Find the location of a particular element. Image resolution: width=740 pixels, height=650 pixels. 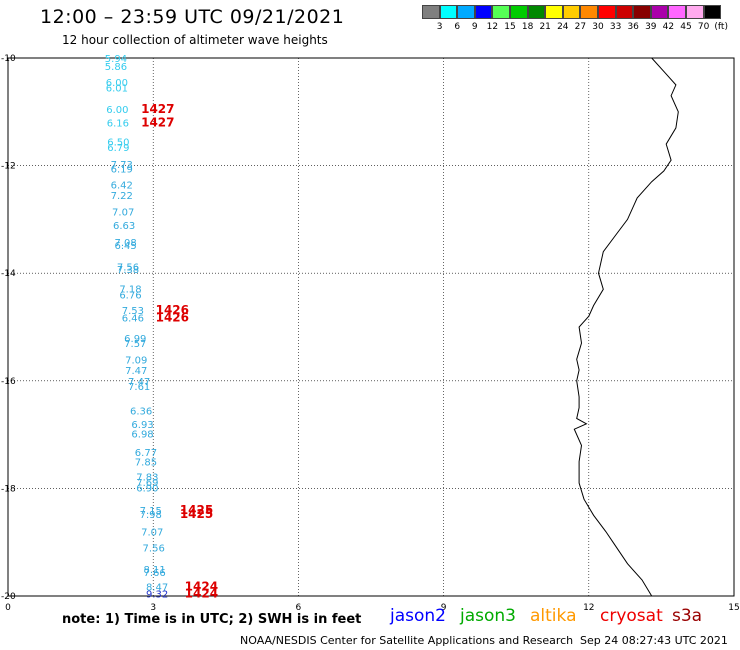

y-tick-label: -12 is located at coordinates (8, 167).